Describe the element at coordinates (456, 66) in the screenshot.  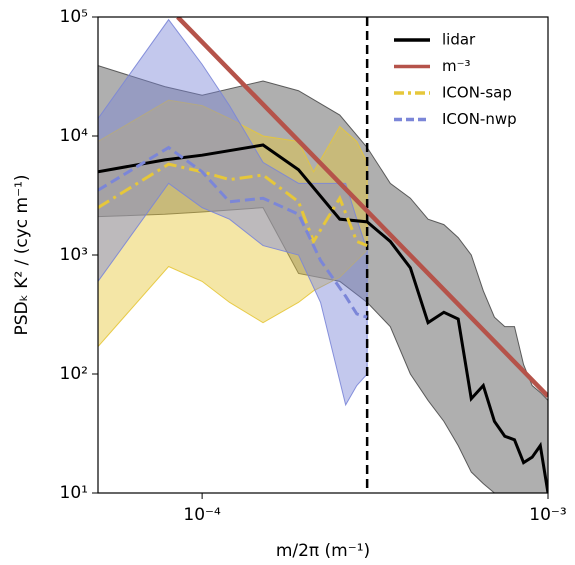
I see `legend-label: m⁻³` at that location.